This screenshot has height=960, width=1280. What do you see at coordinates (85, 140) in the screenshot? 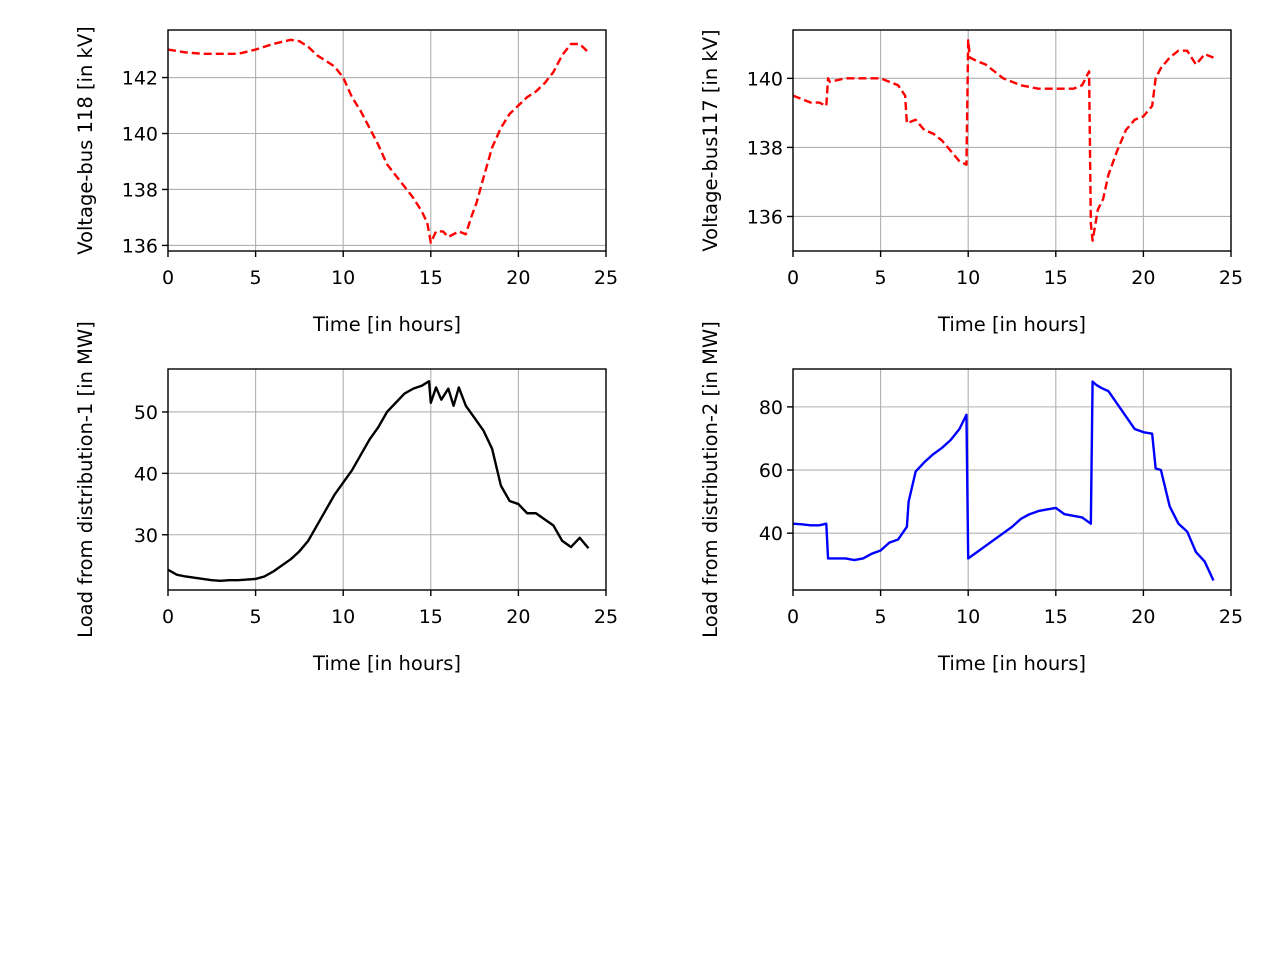
I see `y-axis-label: Voltage-bus 118 [in kV]` at bounding box center [85, 140].